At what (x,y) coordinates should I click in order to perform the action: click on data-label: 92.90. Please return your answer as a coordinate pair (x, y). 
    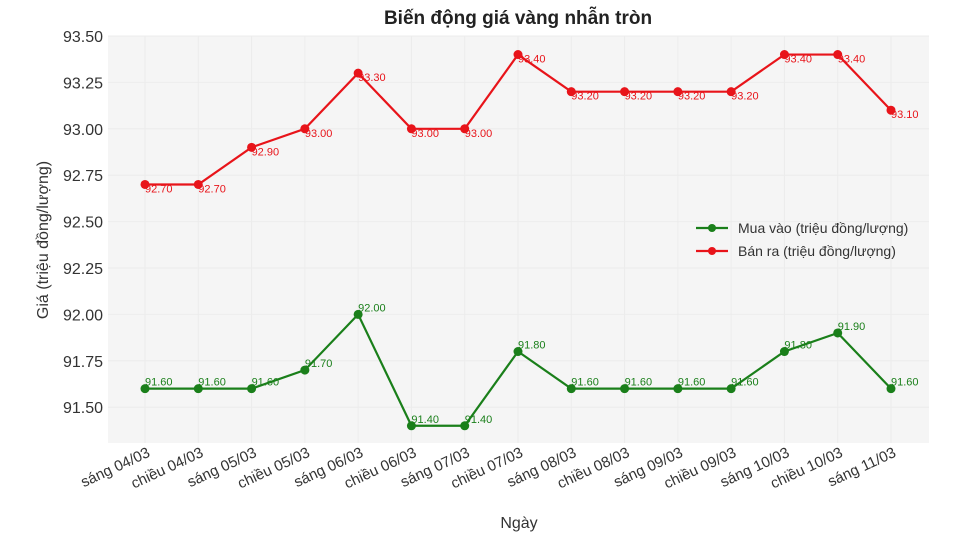
    Looking at the image, I should click on (266, 152).